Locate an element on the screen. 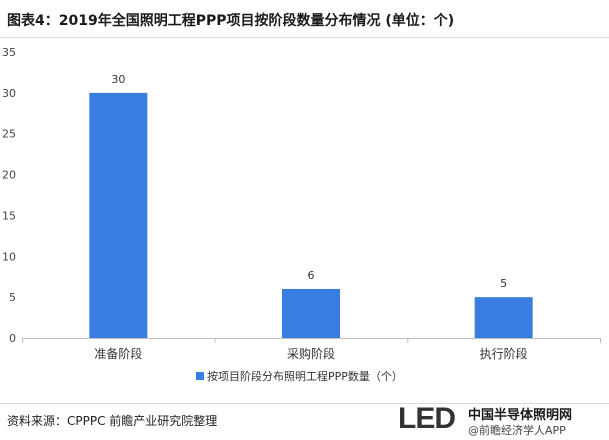 The height and width of the screenshot is (440, 609). x-tick-label: 采购阶段 is located at coordinates (311, 353).